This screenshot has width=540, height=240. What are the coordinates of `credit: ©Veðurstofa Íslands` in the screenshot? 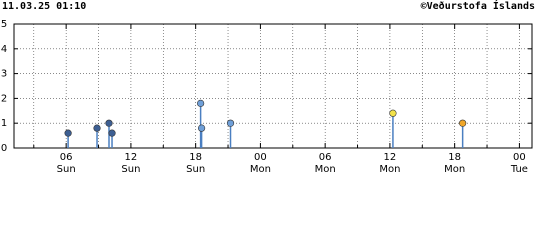 It's located at (478, 6).